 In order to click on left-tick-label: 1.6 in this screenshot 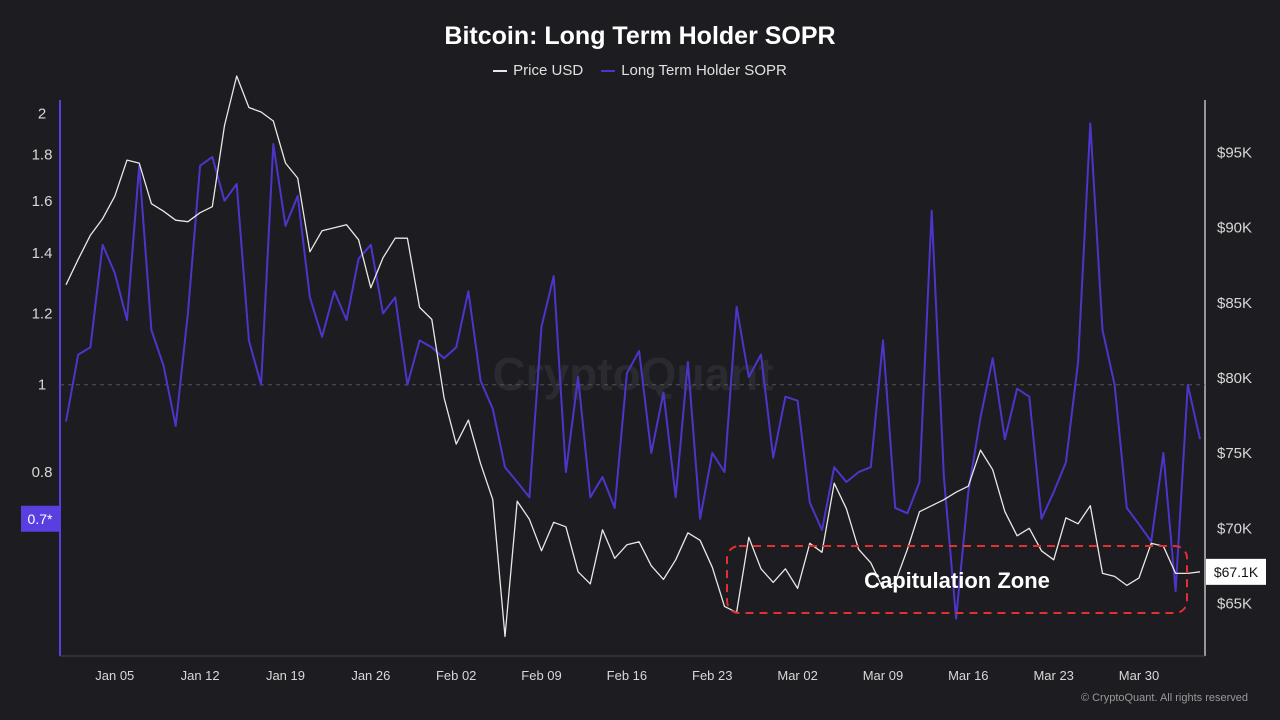, I will do `click(42, 201)`.